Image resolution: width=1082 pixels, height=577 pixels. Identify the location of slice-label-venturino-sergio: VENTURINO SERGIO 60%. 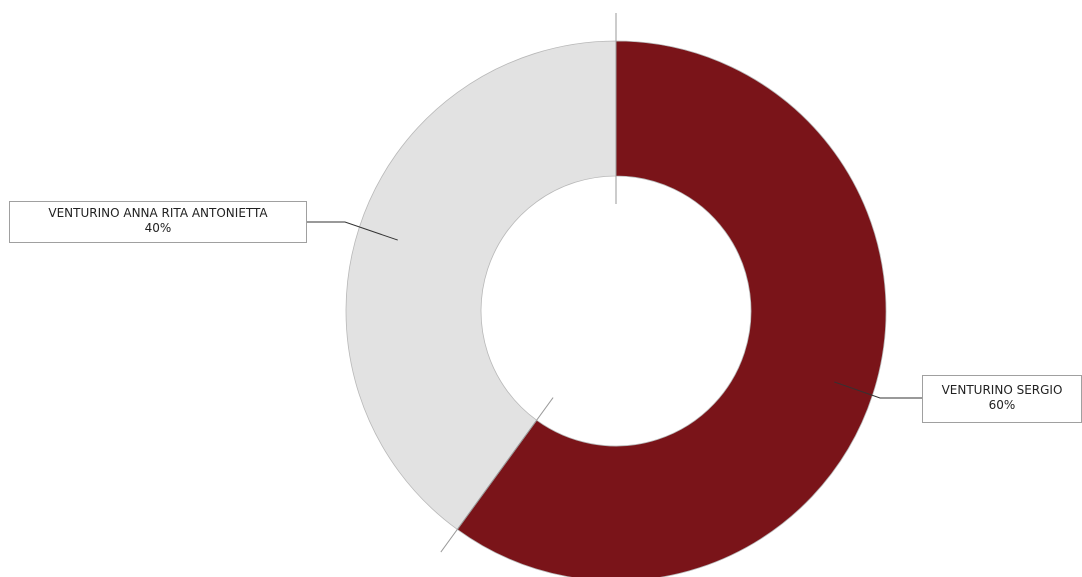
(1002, 399).